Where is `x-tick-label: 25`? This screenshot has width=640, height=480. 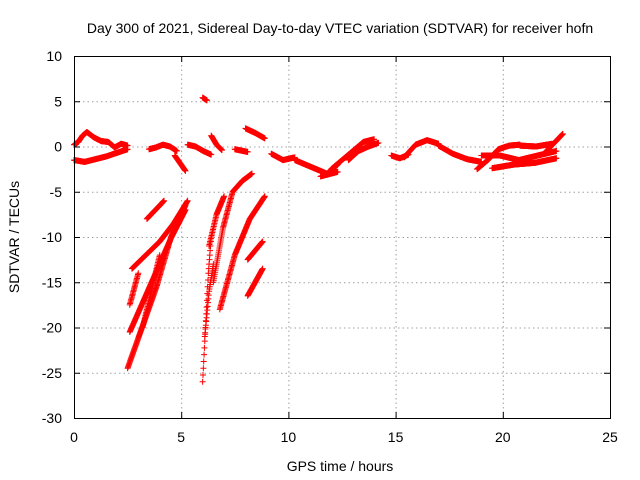 x-tick-label: 25 is located at coordinates (610, 437).